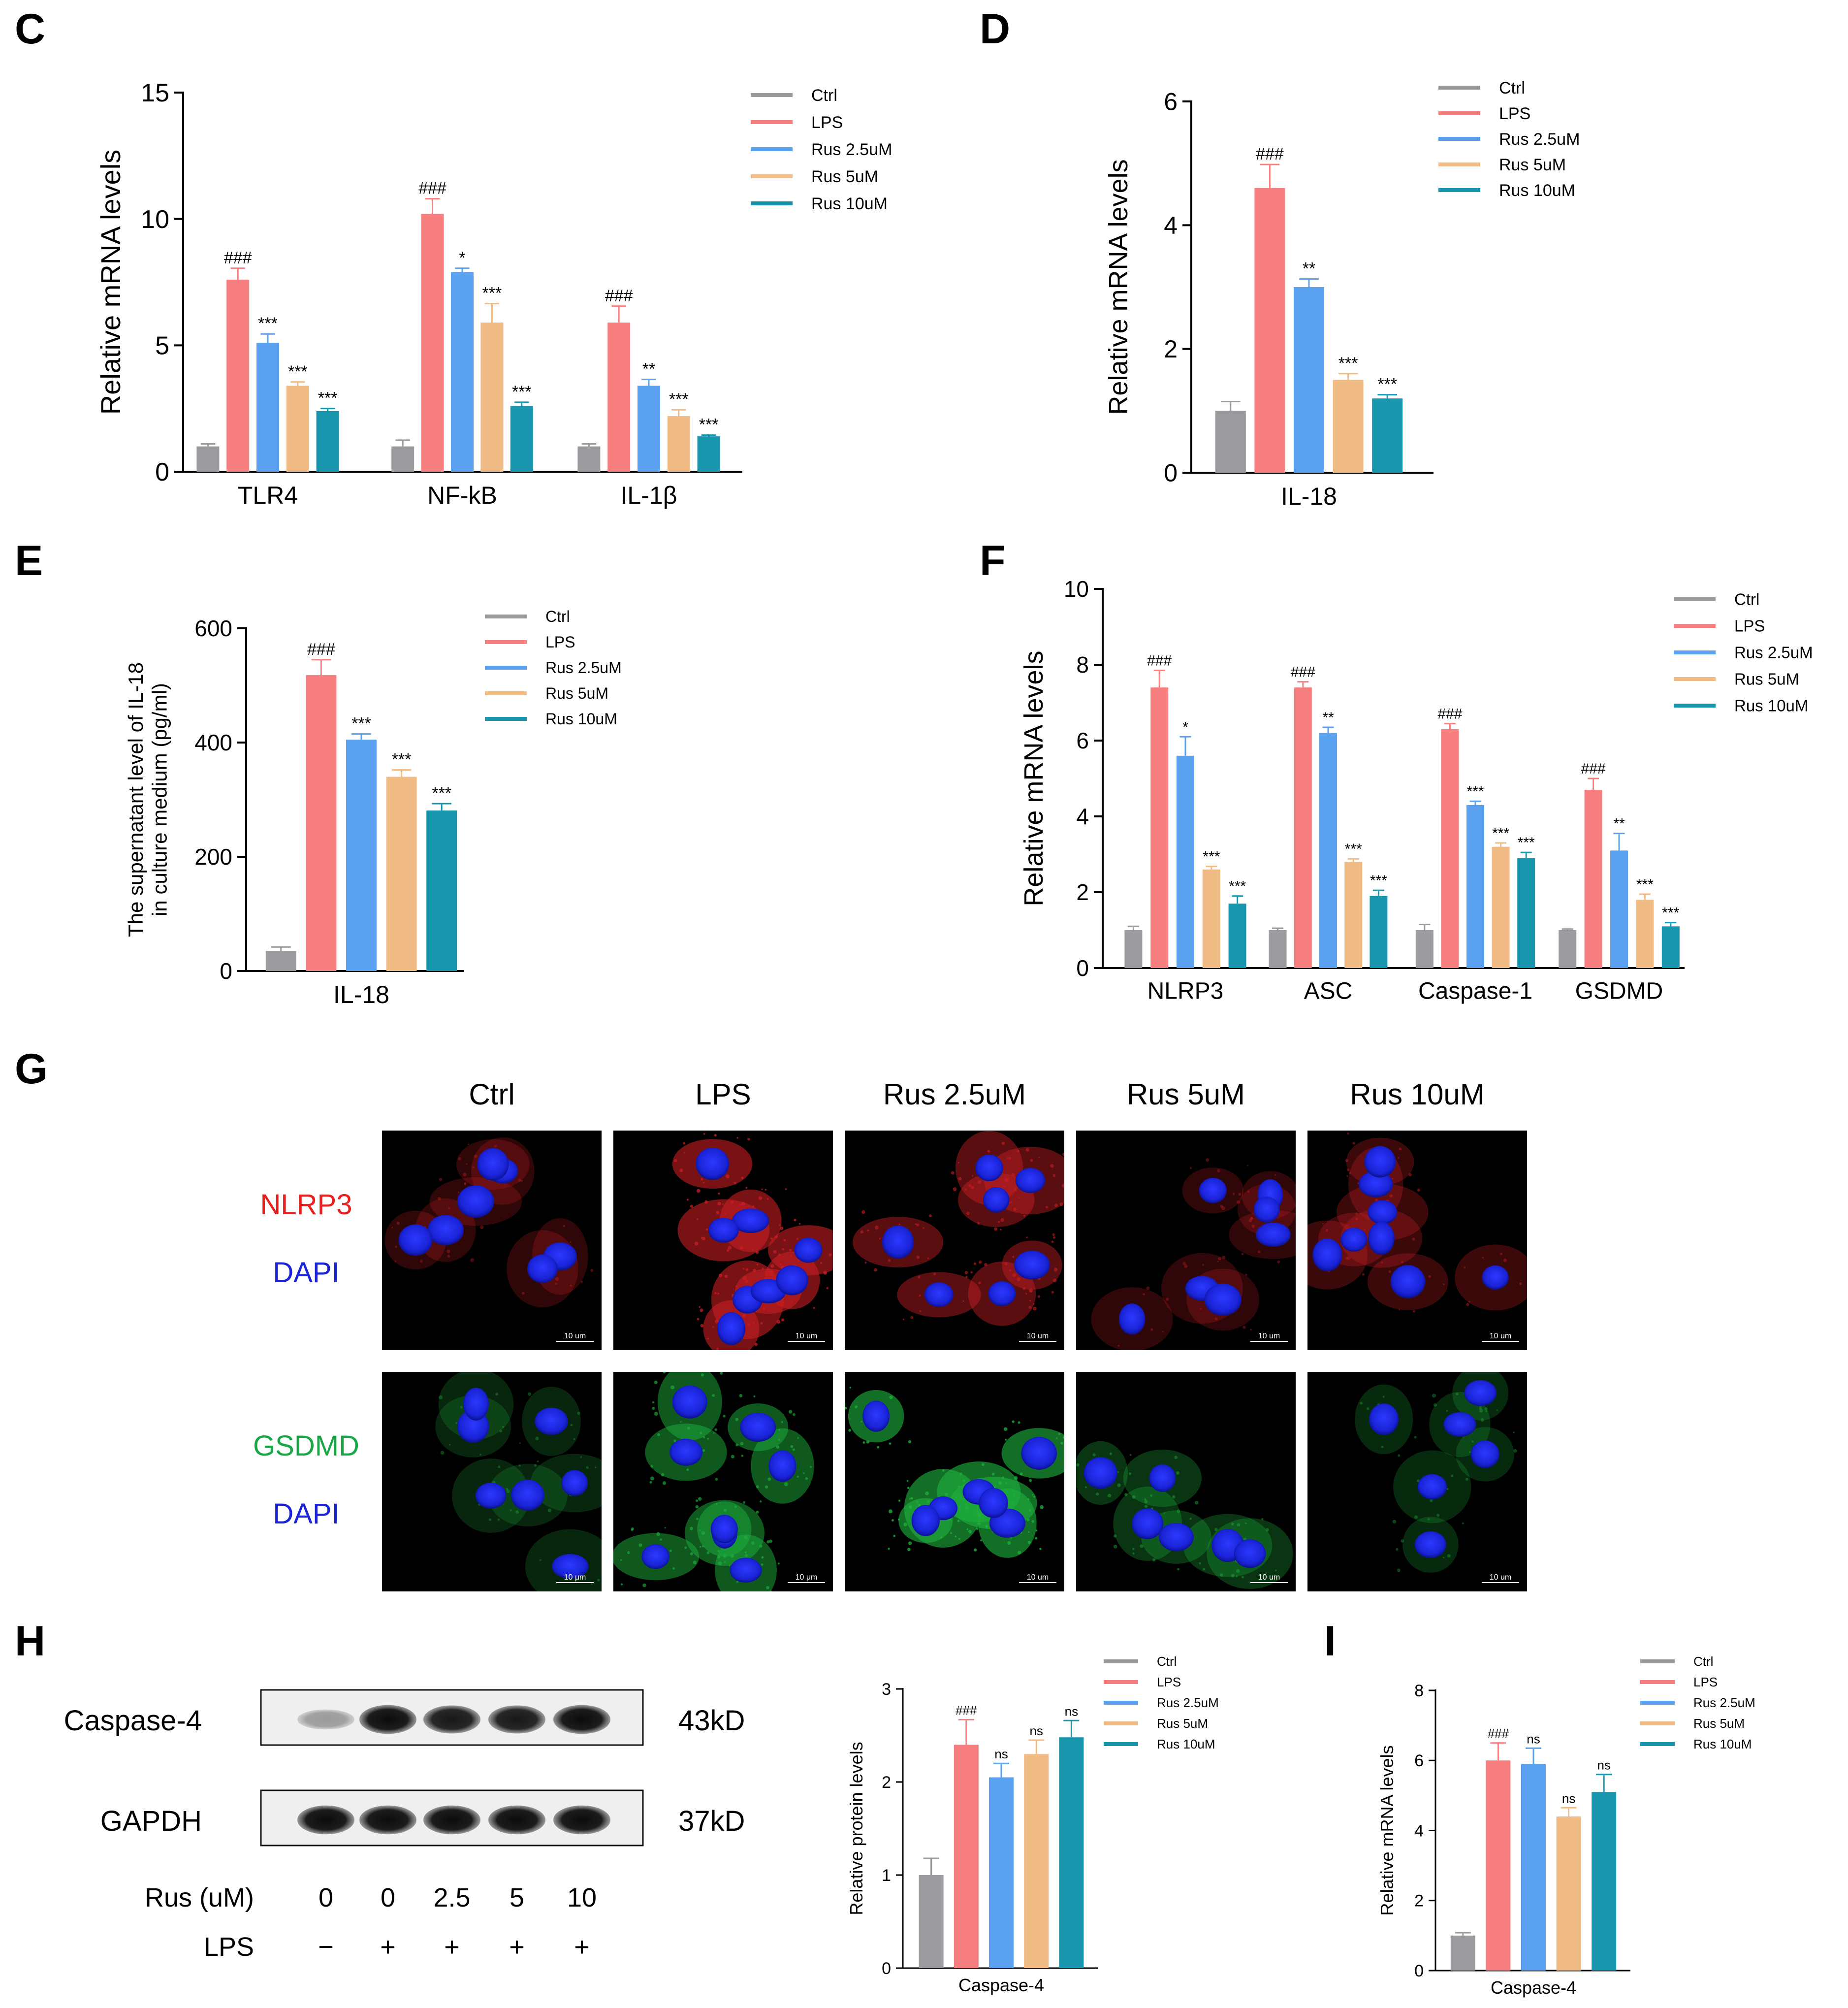 This screenshot has height=2008, width=1848. I want to click on x-category-label: IL-18, so click(361, 995).